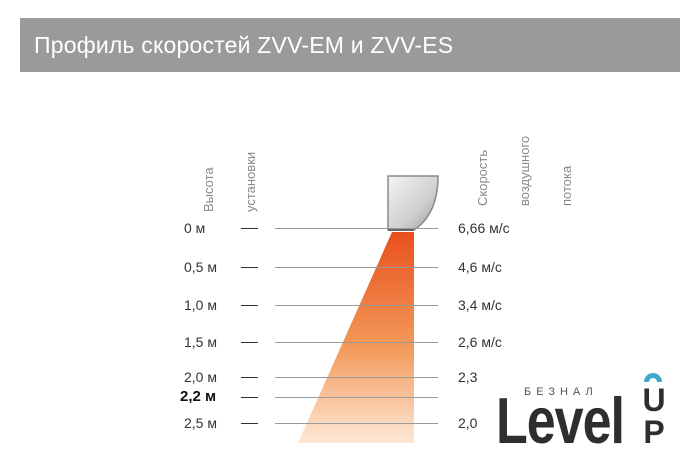 This screenshot has width=700, height=464. I want to click on height-label: 0 м, so click(195, 228).